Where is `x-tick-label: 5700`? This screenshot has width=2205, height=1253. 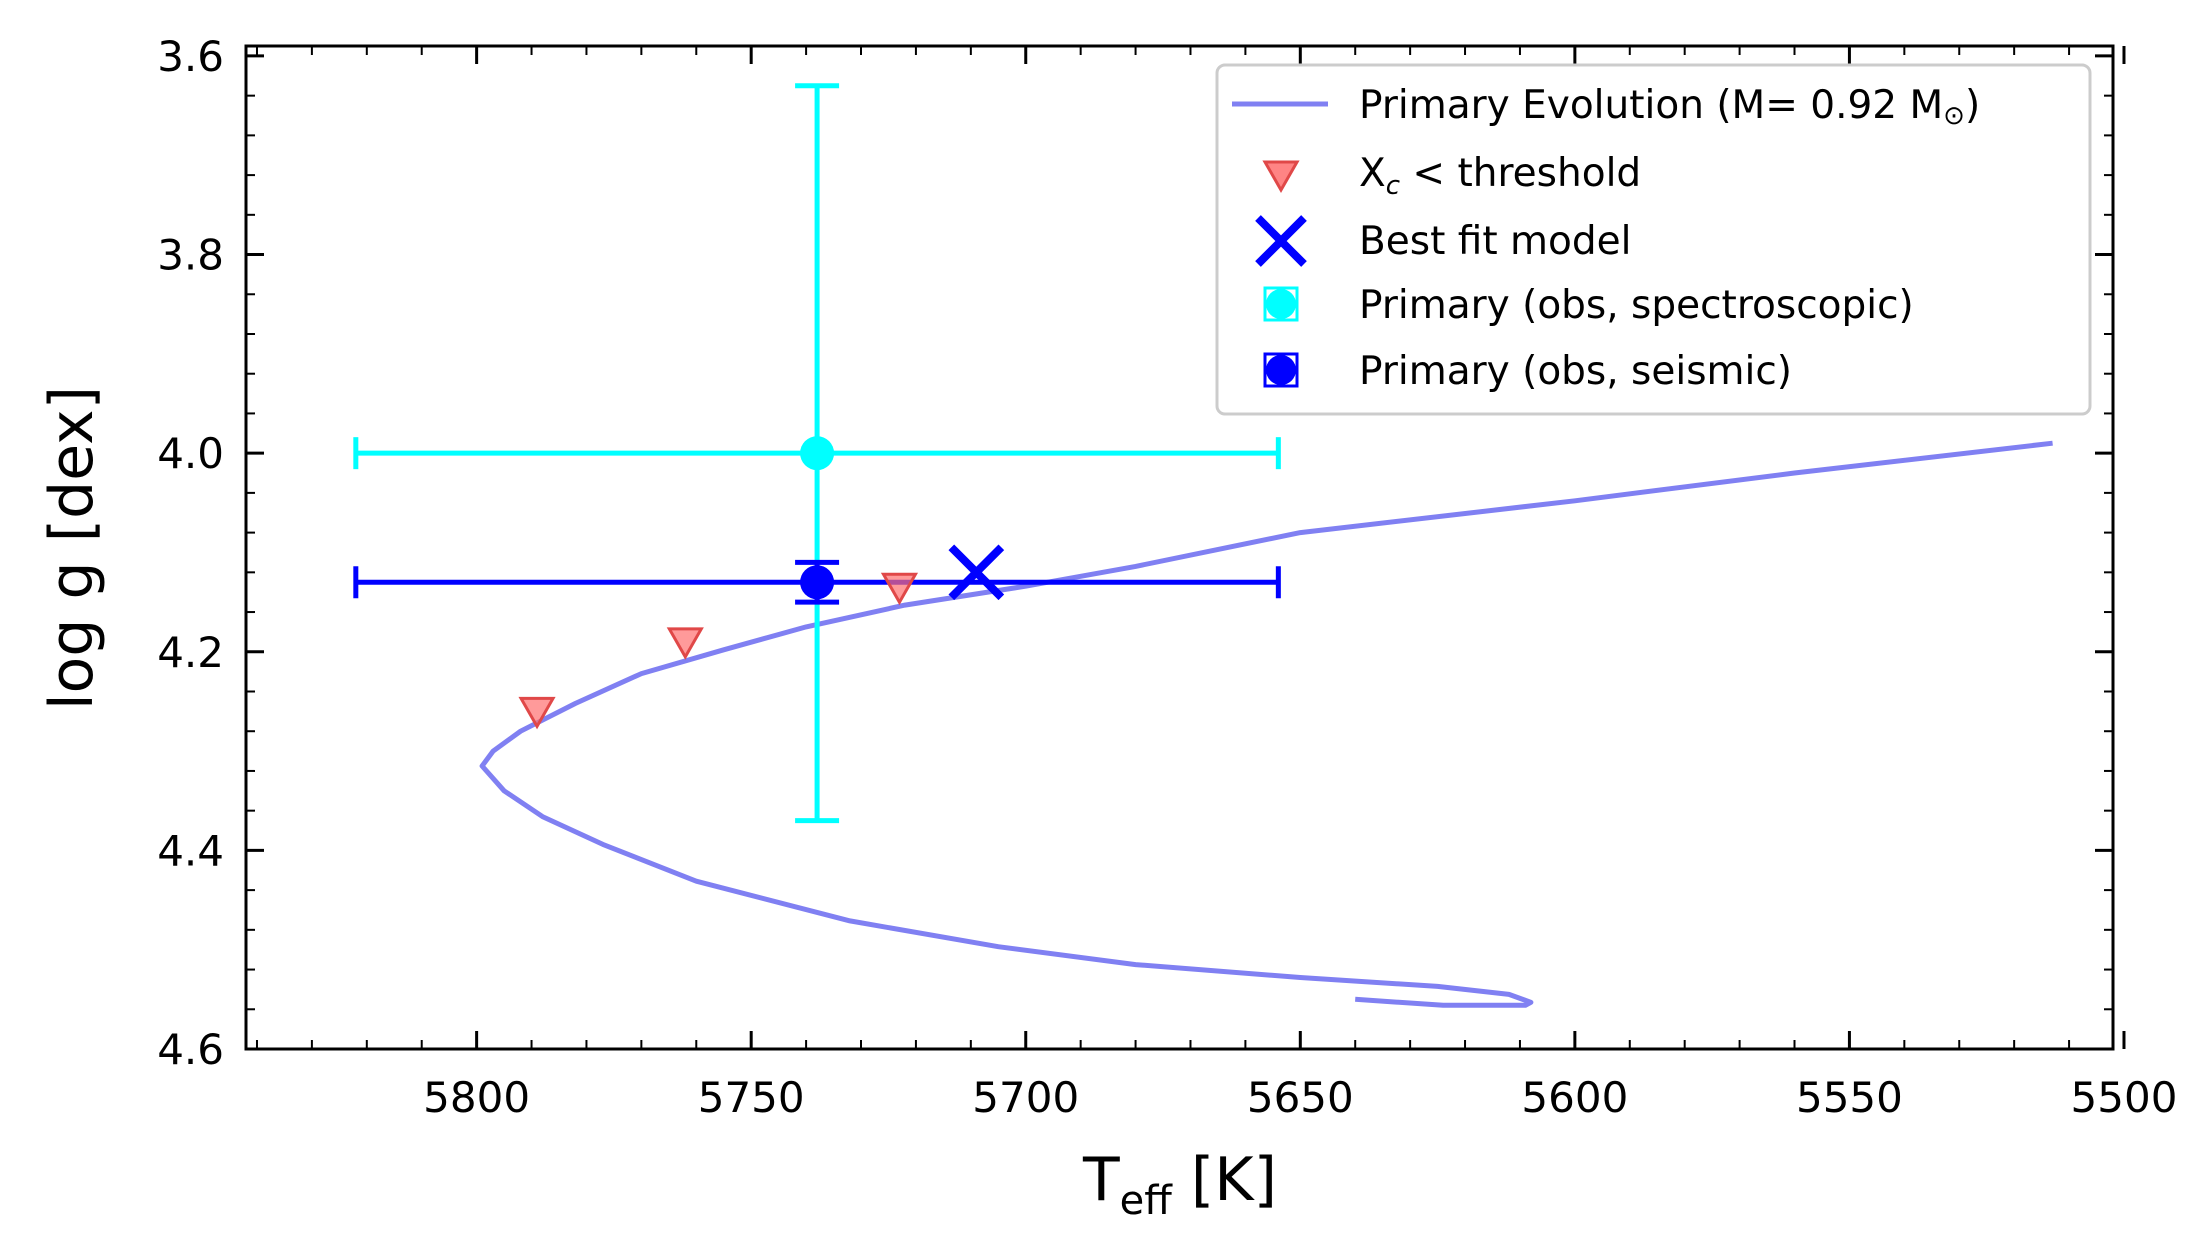
x-tick-label: 5700 is located at coordinates (1025, 1097).